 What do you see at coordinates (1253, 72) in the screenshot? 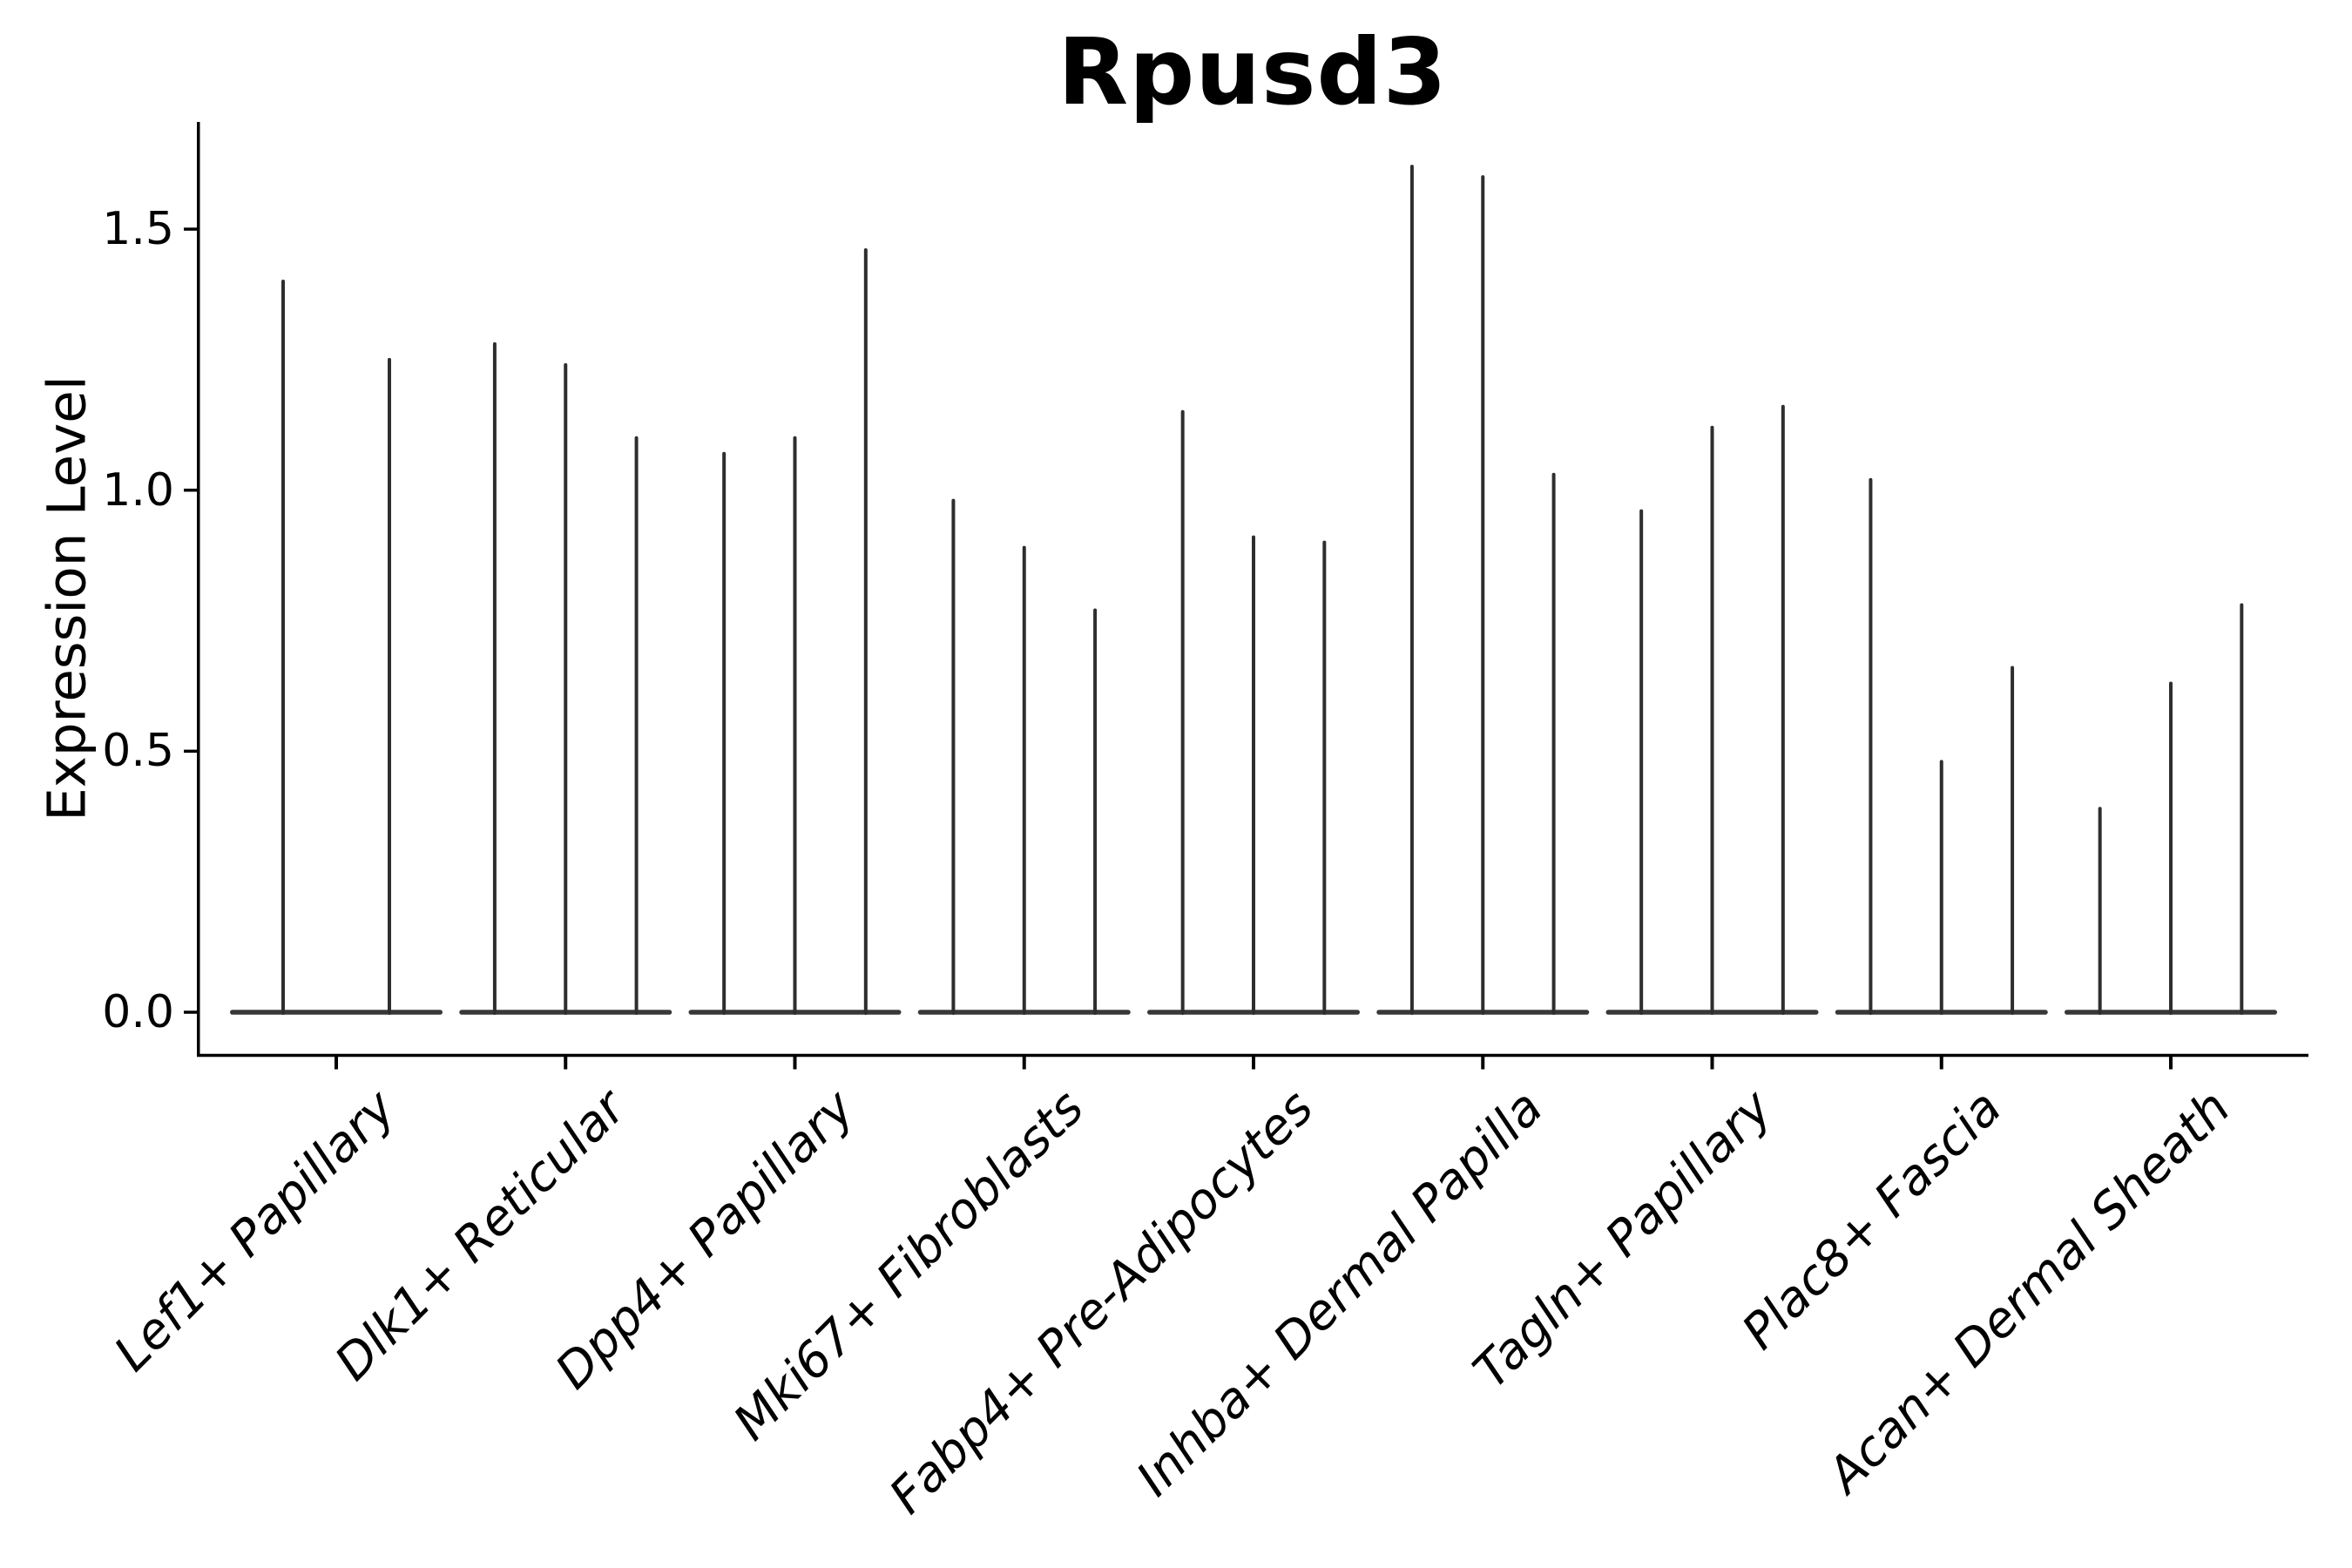
I see `chart-title: Rpusd3` at bounding box center [1253, 72].